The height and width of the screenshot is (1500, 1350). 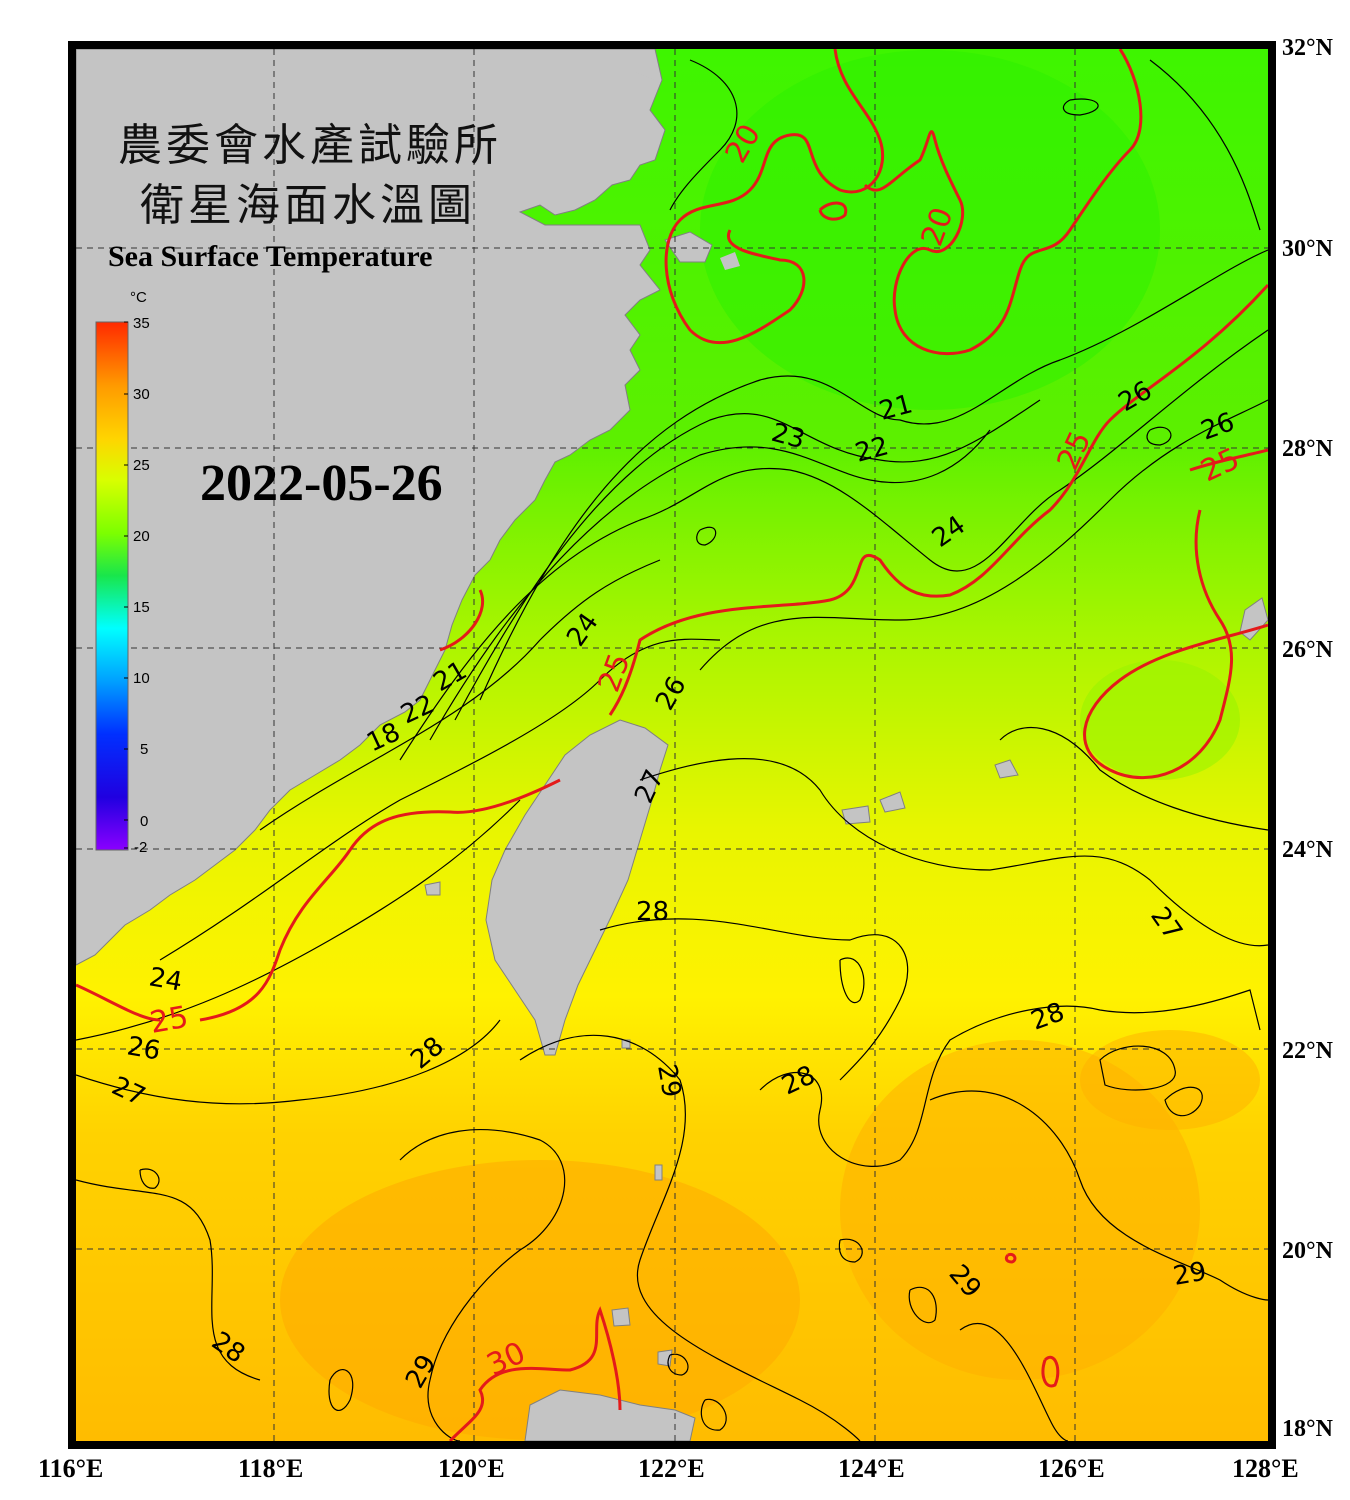 What do you see at coordinates (126, 585) in the screenshot?
I see `colorbar-ticks` at bounding box center [126, 585].